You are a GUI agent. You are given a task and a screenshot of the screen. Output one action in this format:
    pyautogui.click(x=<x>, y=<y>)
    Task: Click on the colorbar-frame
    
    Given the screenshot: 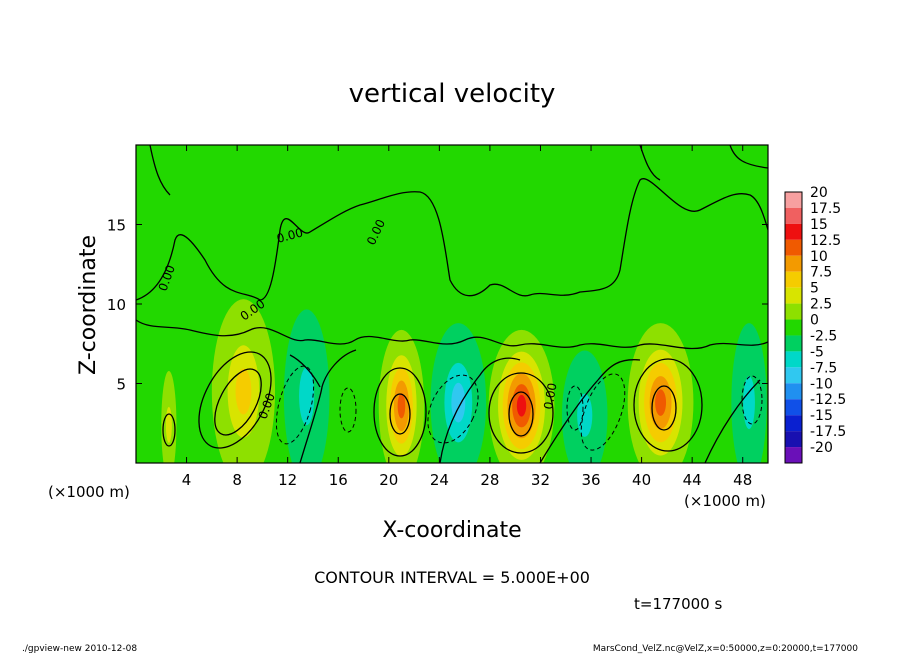 What is the action you would take?
    pyautogui.click(x=793, y=327)
    